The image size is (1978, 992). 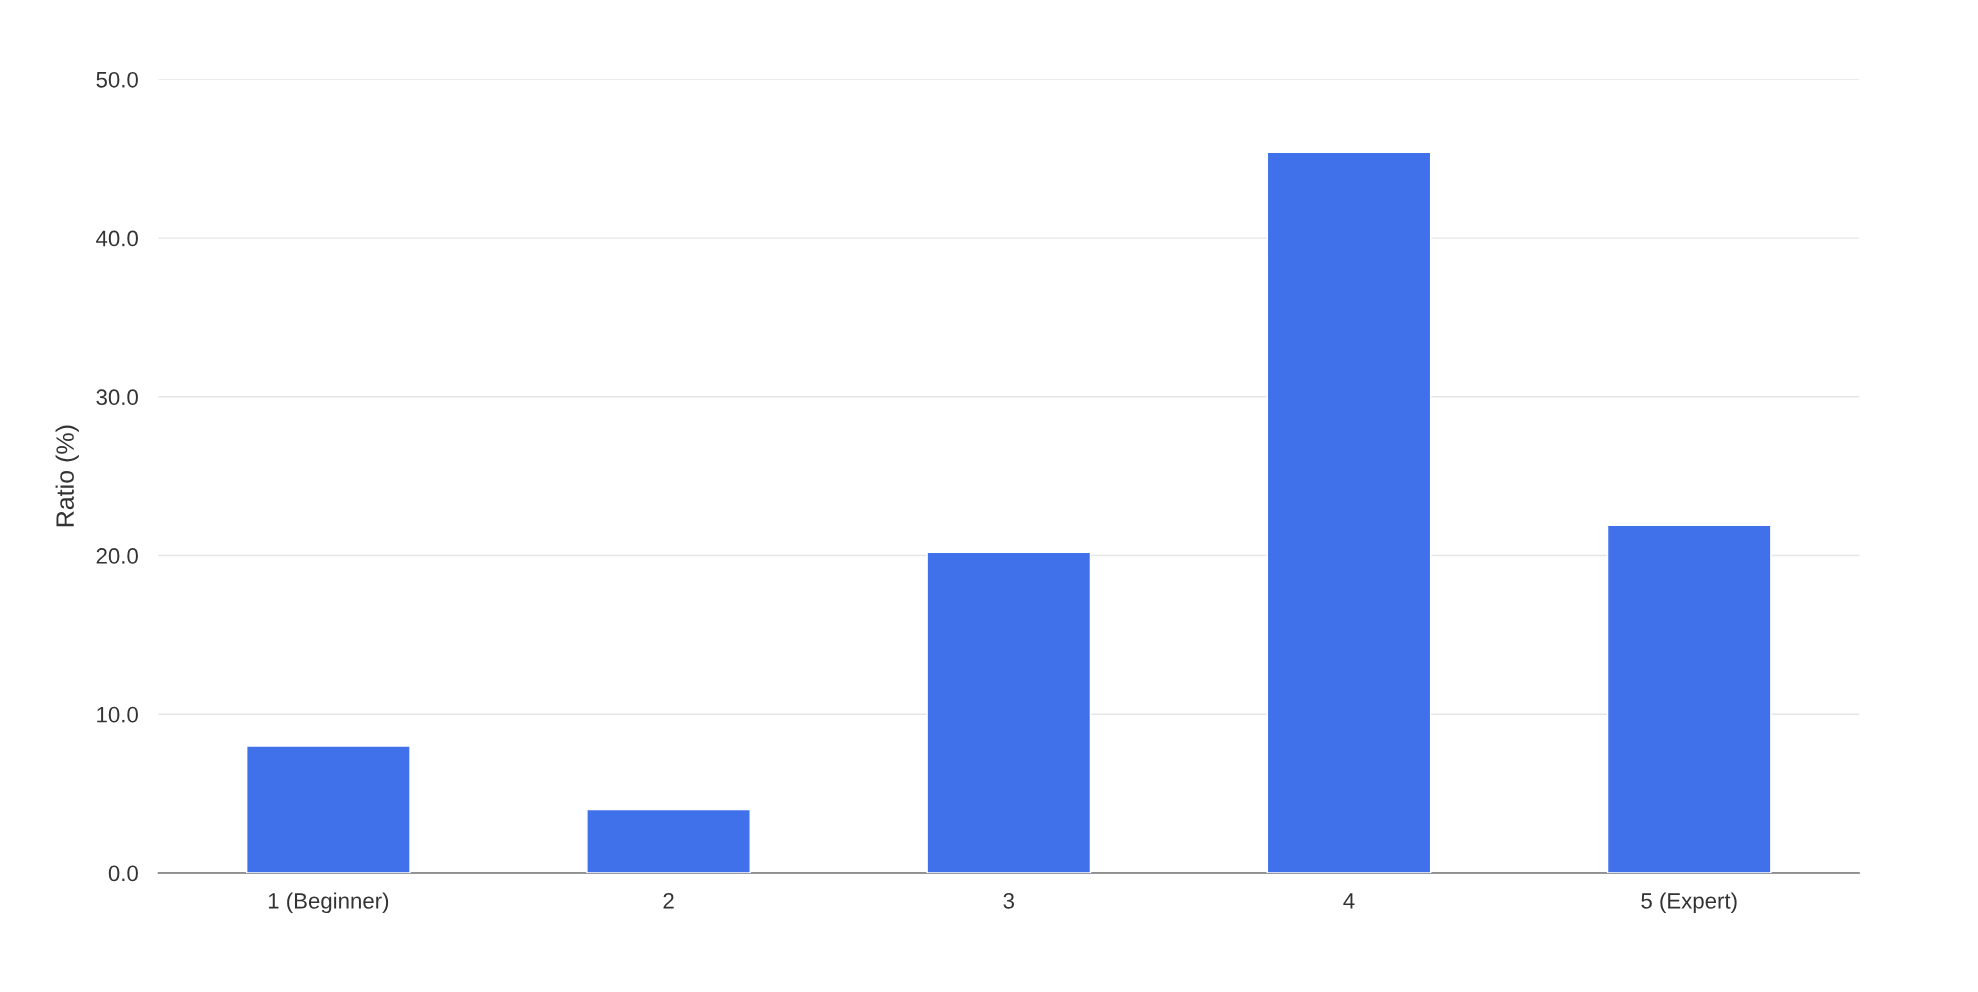 What do you see at coordinates (1349, 901) in the screenshot?
I see `x-tick-label: 4` at bounding box center [1349, 901].